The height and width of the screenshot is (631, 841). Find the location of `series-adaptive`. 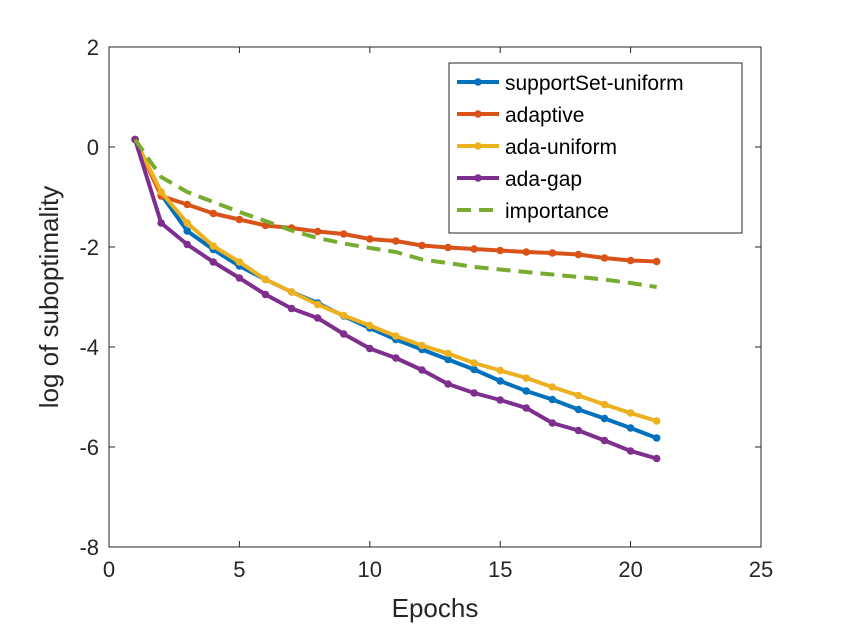

series-adaptive is located at coordinates (396, 200).